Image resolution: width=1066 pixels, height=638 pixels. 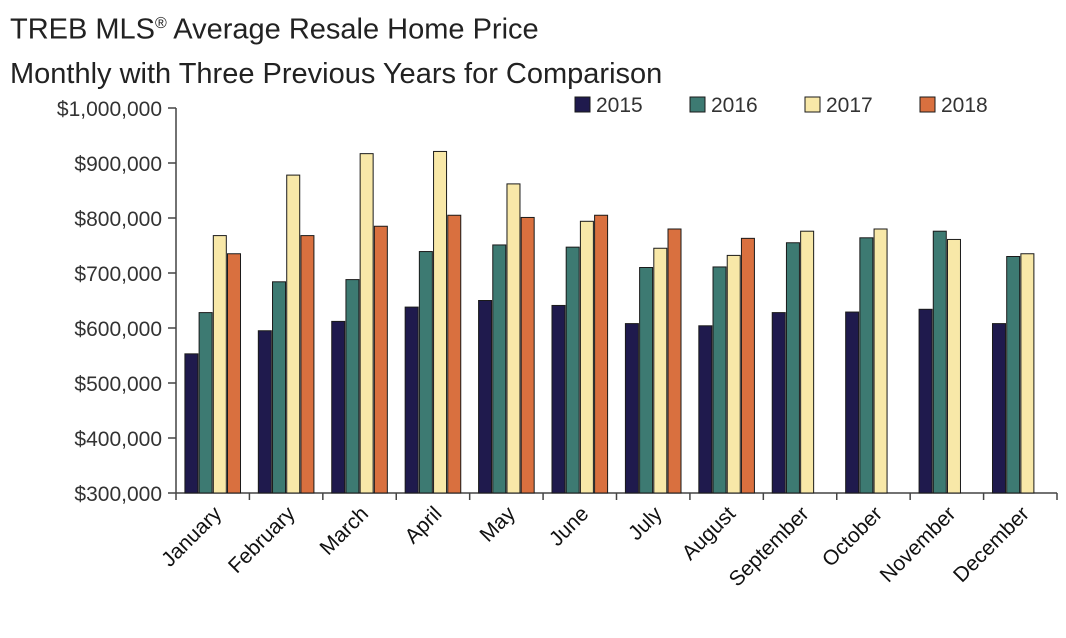 I want to click on bar-2017-october, so click(x=880, y=361).